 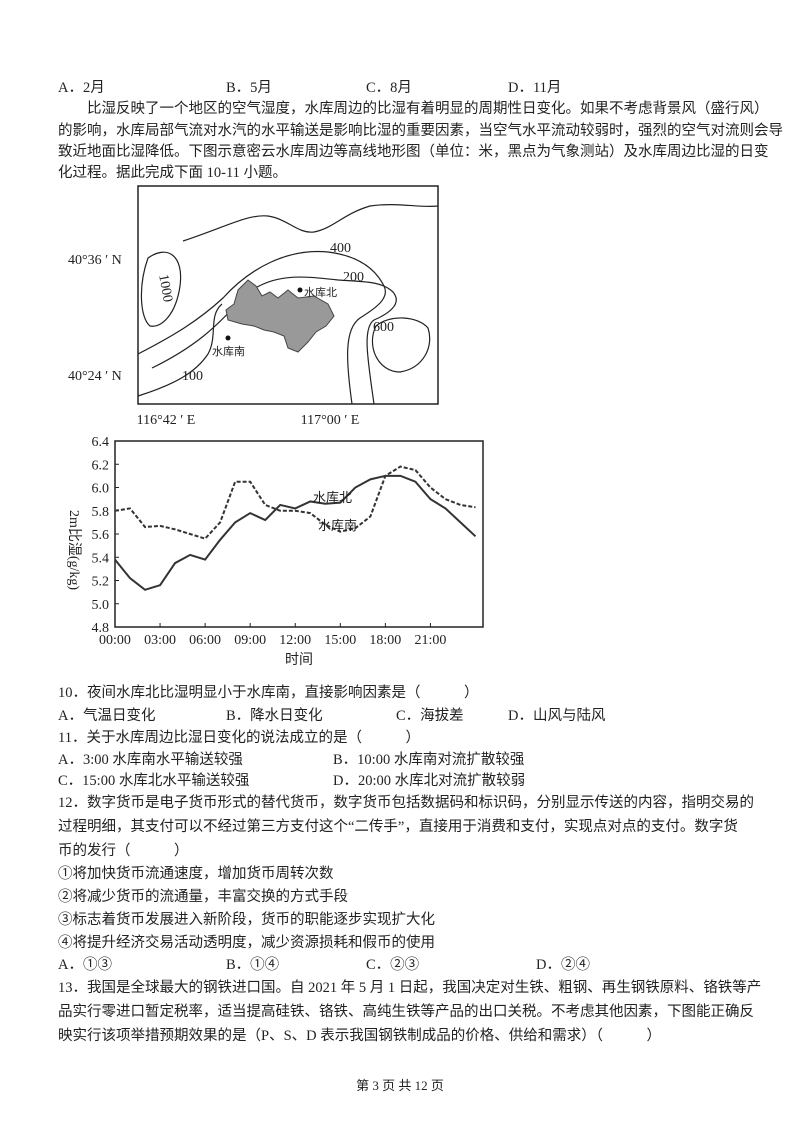 What do you see at coordinates (332, 497) in the screenshot?
I see `series-label: 水库北` at bounding box center [332, 497].